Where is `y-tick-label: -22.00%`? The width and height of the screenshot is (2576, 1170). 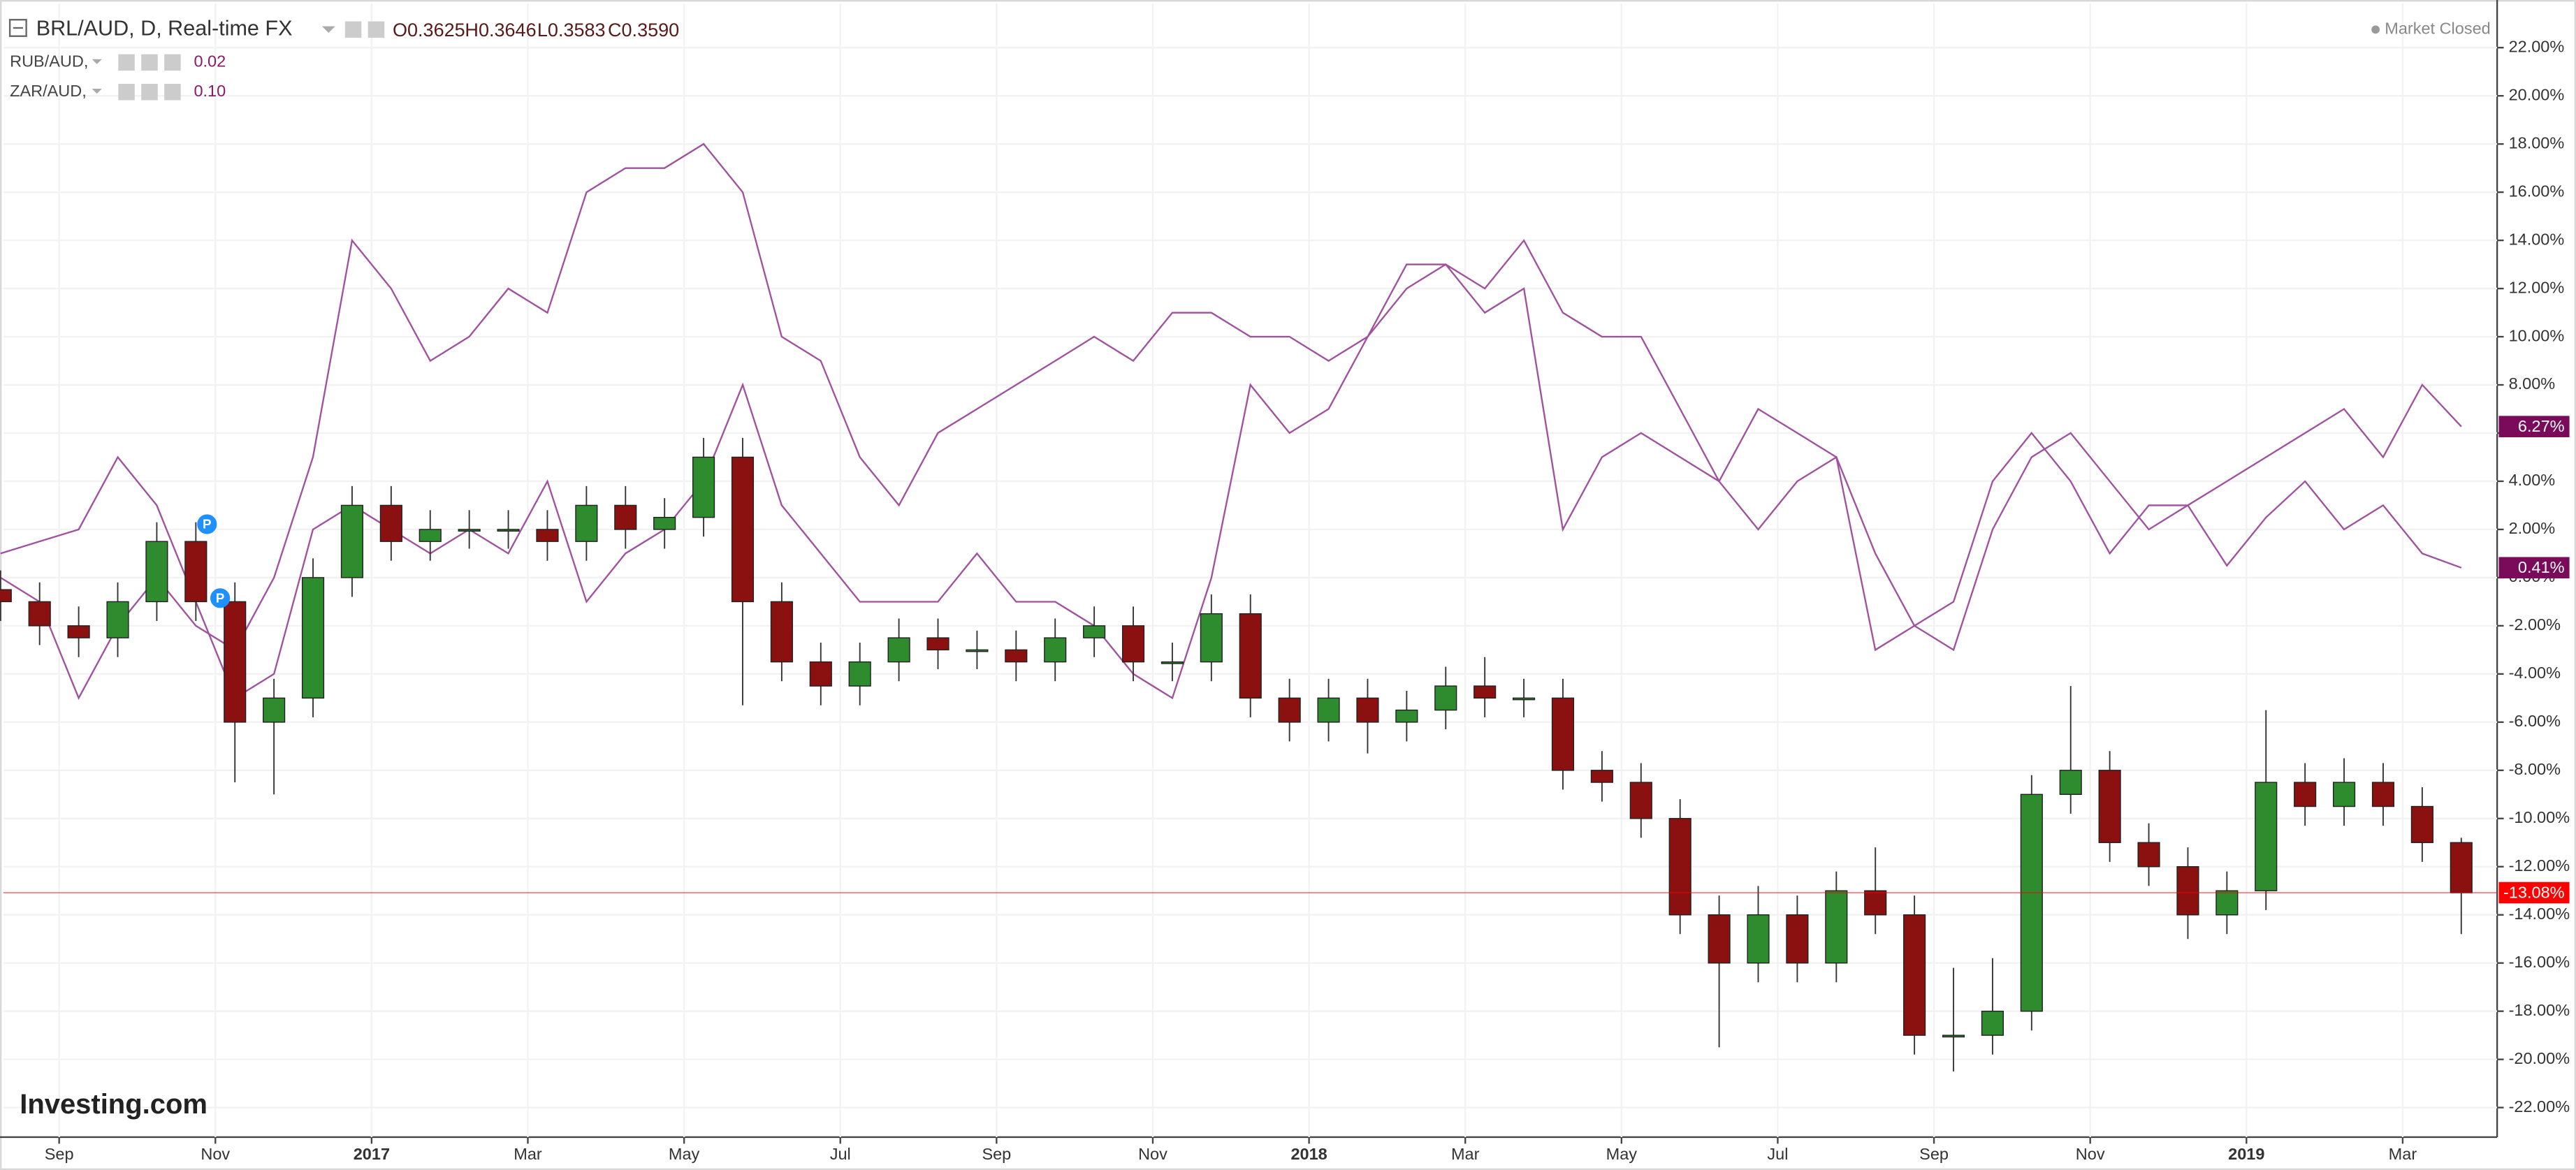
y-tick-label: -22.00% is located at coordinates (2539, 1106).